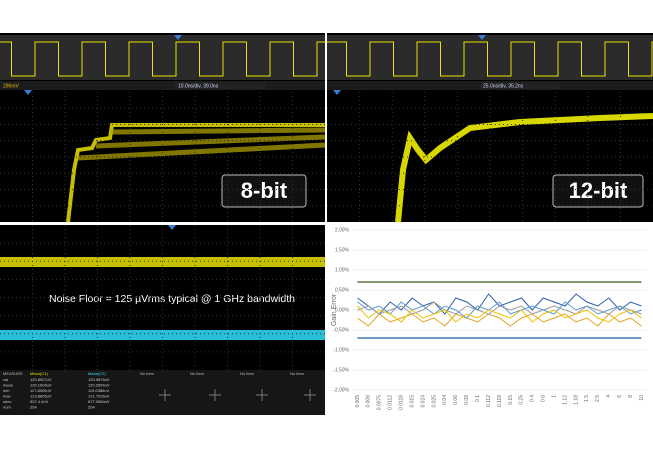 The image size is (653, 449). Describe the element at coordinates (6, 390) in the screenshot. I see `table-cell: min` at that location.